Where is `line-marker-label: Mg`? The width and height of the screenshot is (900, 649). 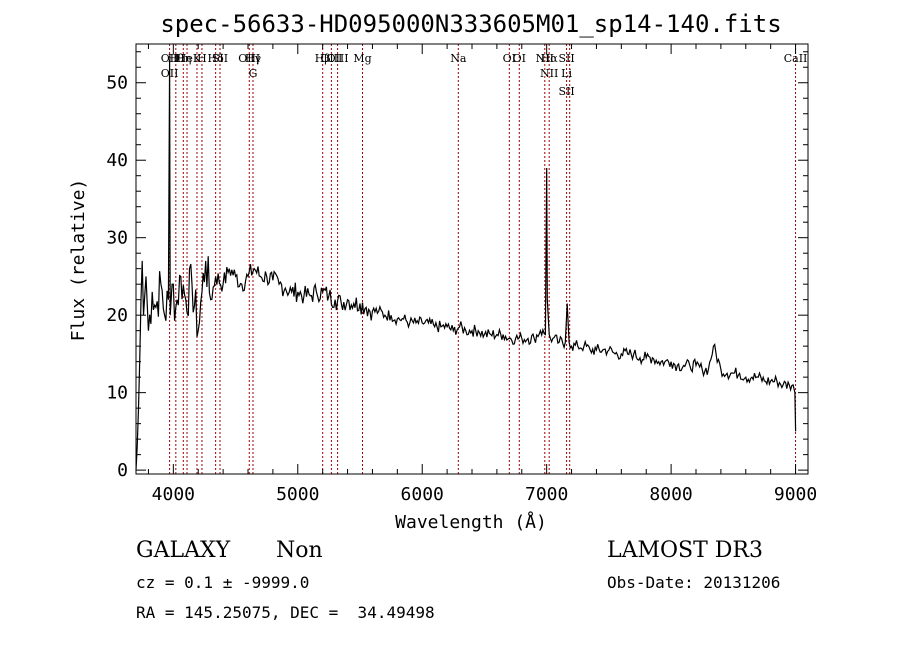 line-marker-label: Mg is located at coordinates (362, 58).